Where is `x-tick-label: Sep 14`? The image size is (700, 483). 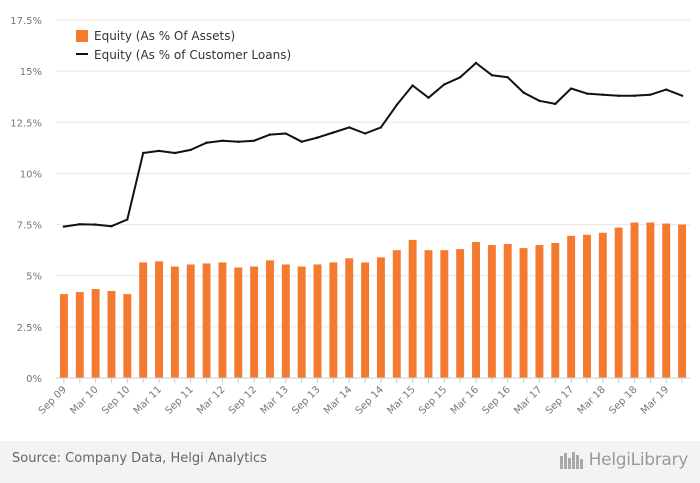 x-tick-label: Sep 14 is located at coordinates (370, 400).